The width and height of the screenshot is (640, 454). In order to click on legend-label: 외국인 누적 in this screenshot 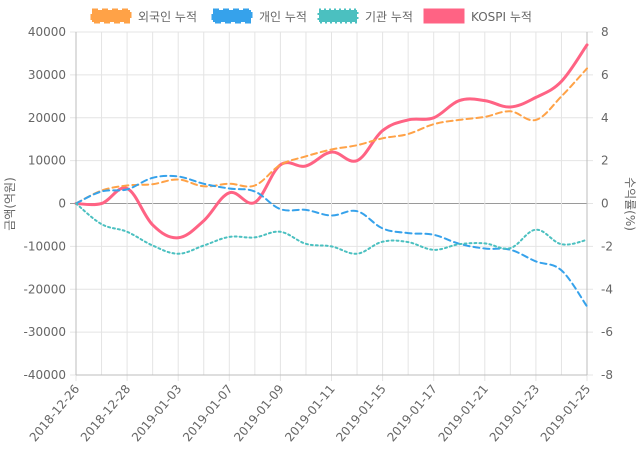, I will do `click(167, 17)`.